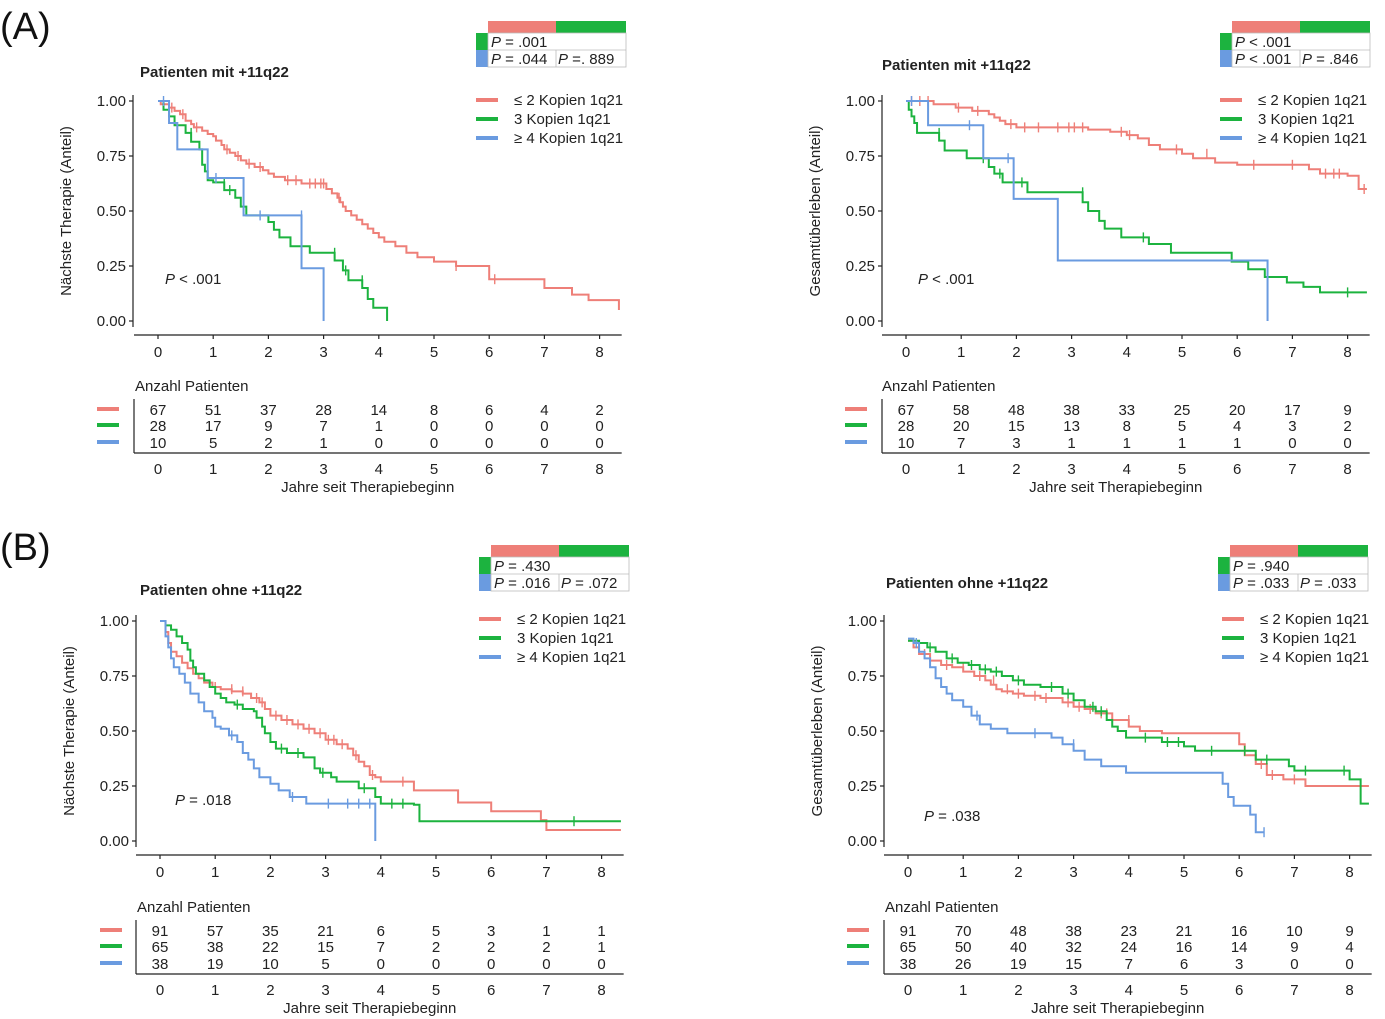 The width and height of the screenshot is (1385, 1019). I want to click on y-tick-label: 1.00, so click(111, 101).